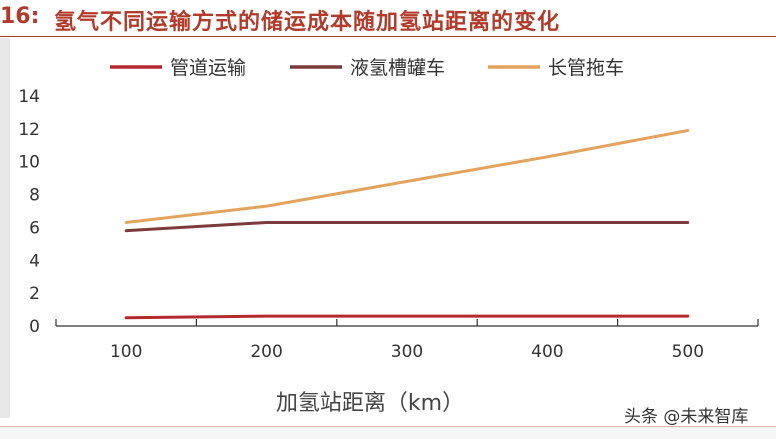 The width and height of the screenshot is (776, 439). What do you see at coordinates (407, 352) in the screenshot?
I see `x-tick-label: 300` at bounding box center [407, 352].